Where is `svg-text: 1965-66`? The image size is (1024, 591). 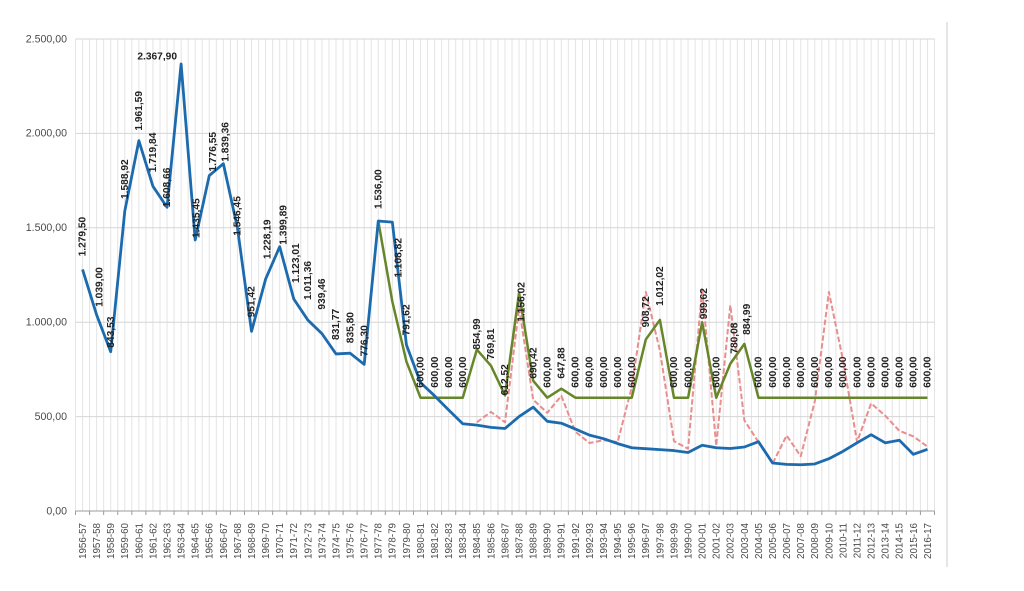 svg-text: 1965-66 is located at coordinates (210, 540).